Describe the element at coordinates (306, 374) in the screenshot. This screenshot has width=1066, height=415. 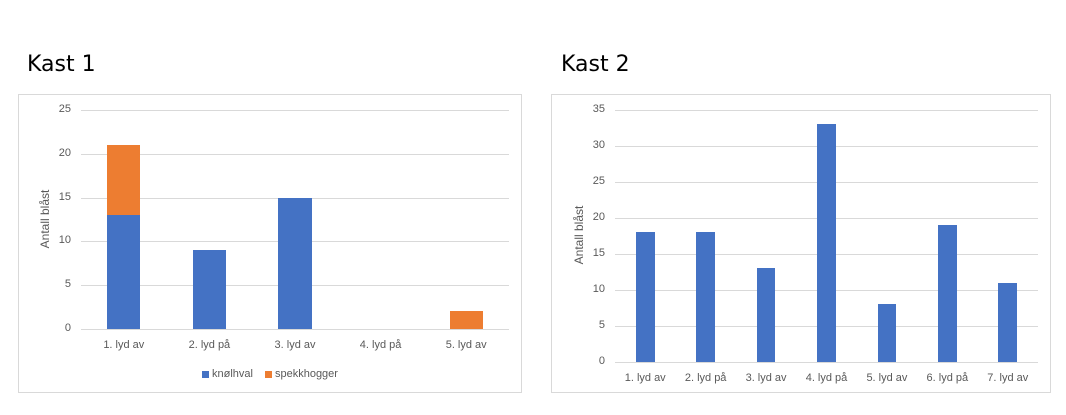
I see `legend-label: spekkhogger` at that location.